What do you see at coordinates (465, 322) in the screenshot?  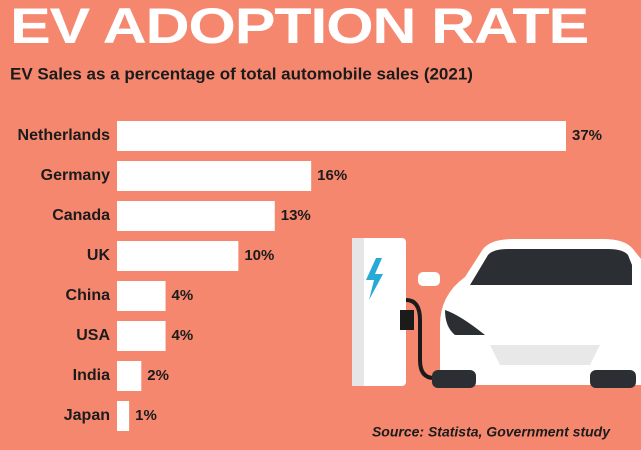 I see `headlight` at bounding box center [465, 322].